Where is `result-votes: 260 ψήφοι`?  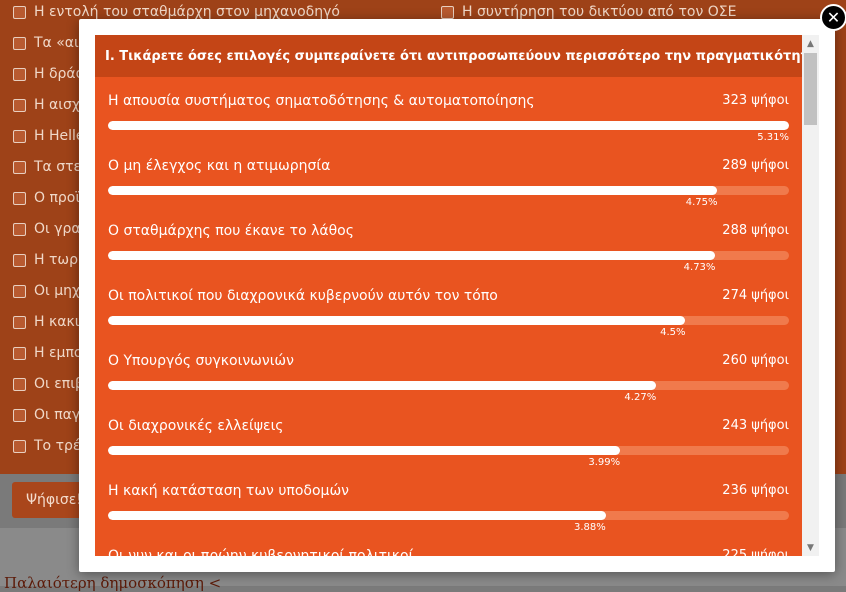
result-votes: 260 ψήφοι is located at coordinates (755, 360).